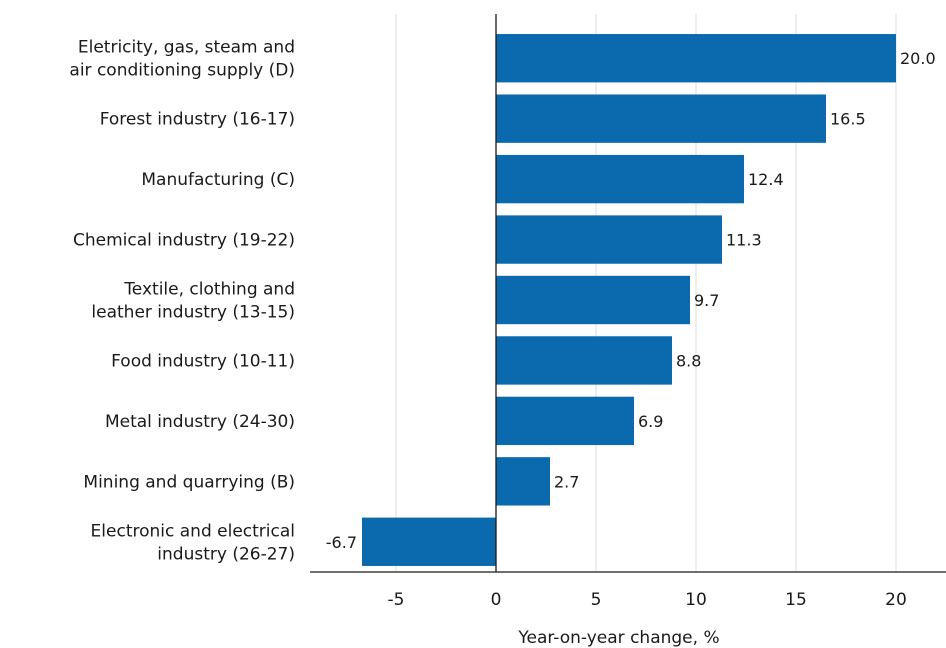  What do you see at coordinates (696, 600) in the screenshot?
I see `x-tick-label: 10` at bounding box center [696, 600].